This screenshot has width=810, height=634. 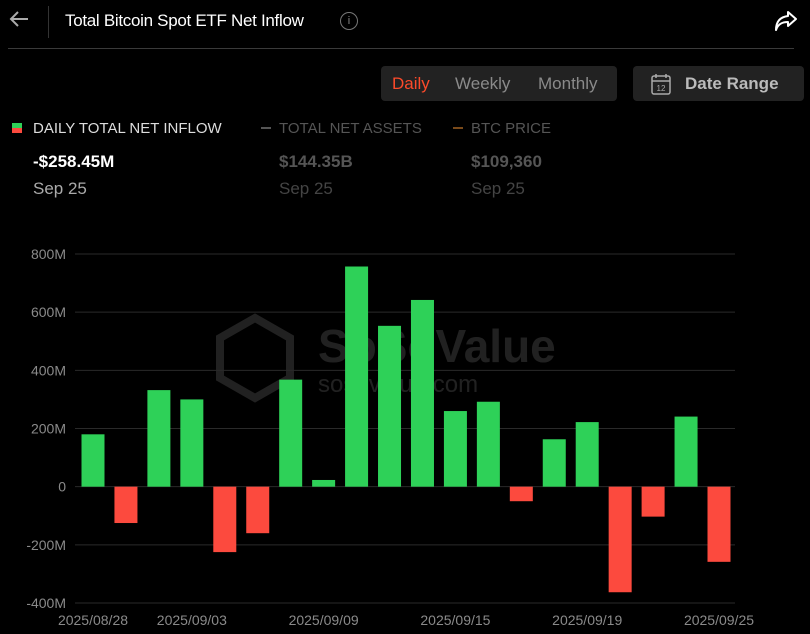 What do you see at coordinates (48, 370) in the screenshot?
I see `y-tick-label: 400M` at bounding box center [48, 370].